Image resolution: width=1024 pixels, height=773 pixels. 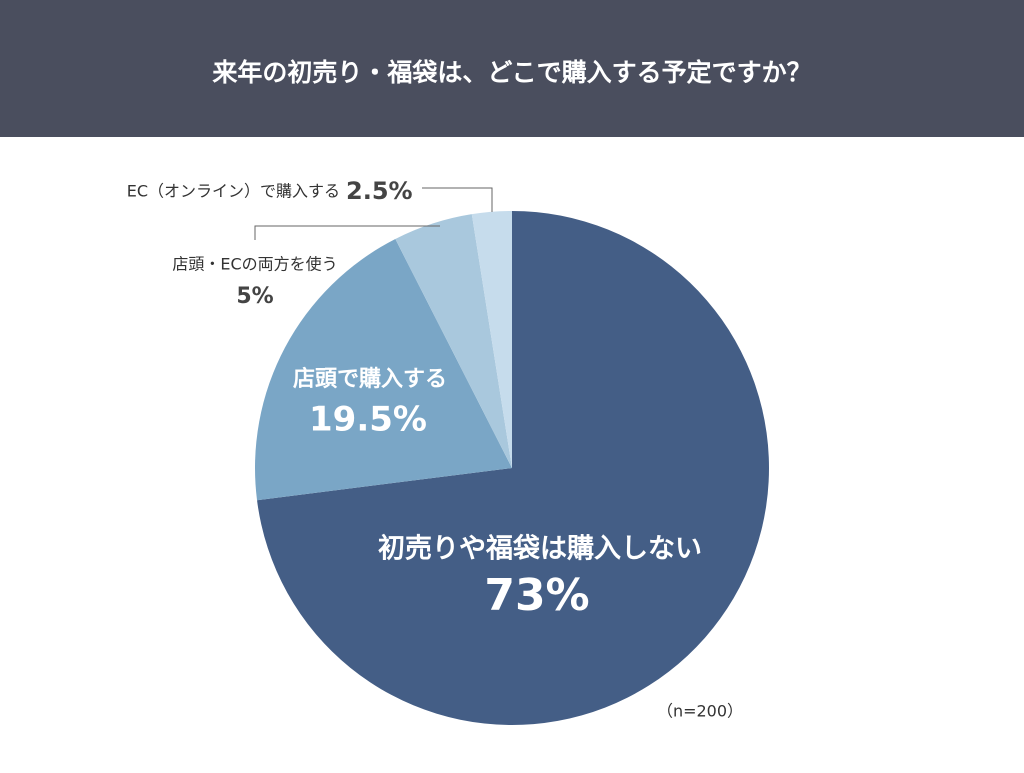 I want to click on slice-label: 初売りや福袋は購入しない, so click(x=540, y=549).